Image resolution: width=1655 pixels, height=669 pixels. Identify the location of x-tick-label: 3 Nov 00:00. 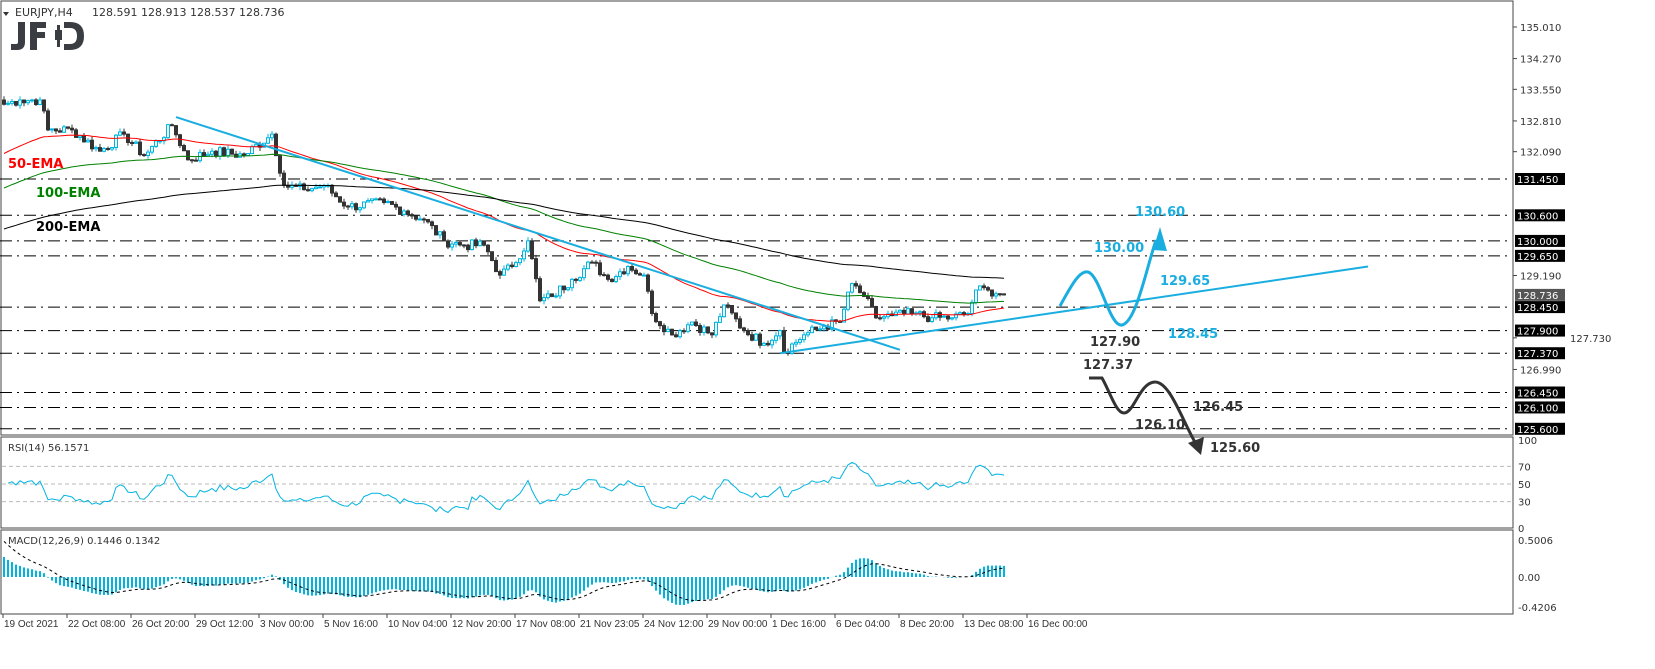
(287, 624).